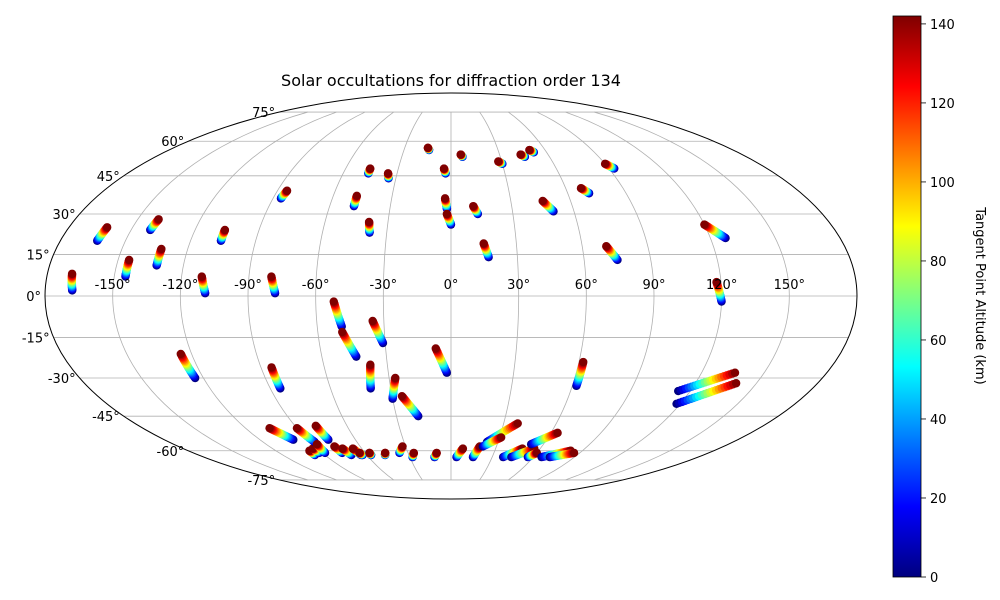  Describe the element at coordinates (789, 285) in the screenshot. I see `lon-tick-label: 150°` at that location.